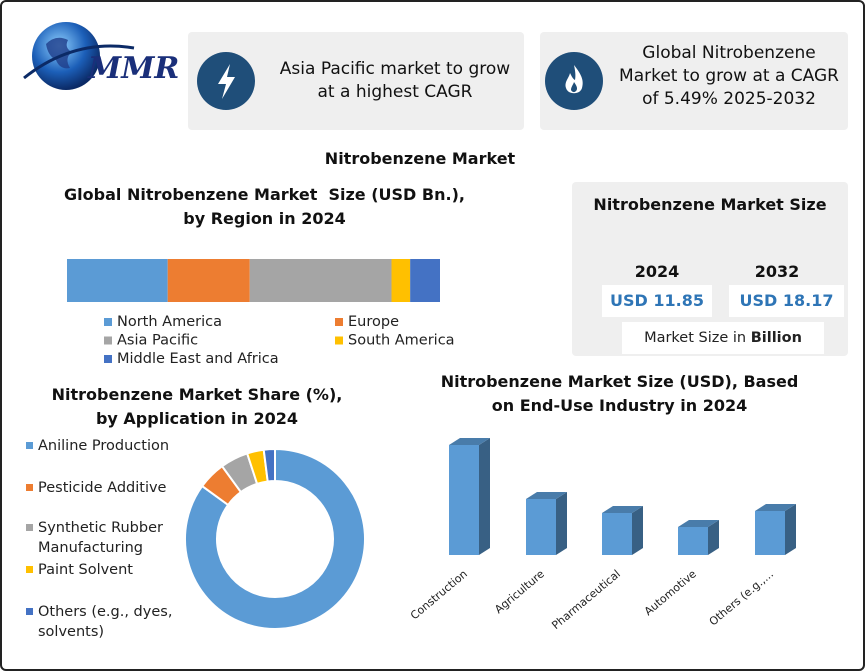 The width and height of the screenshot is (865, 671). Describe the element at coordinates (657, 301) in the screenshot. I see `value: USD 11.85` at that location.